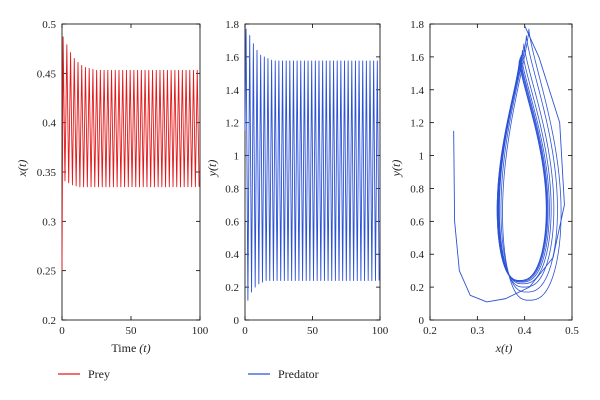 This screenshot has width=600, height=400. I want to click on prey-y-tick-label: 0.3, so click(49, 222).